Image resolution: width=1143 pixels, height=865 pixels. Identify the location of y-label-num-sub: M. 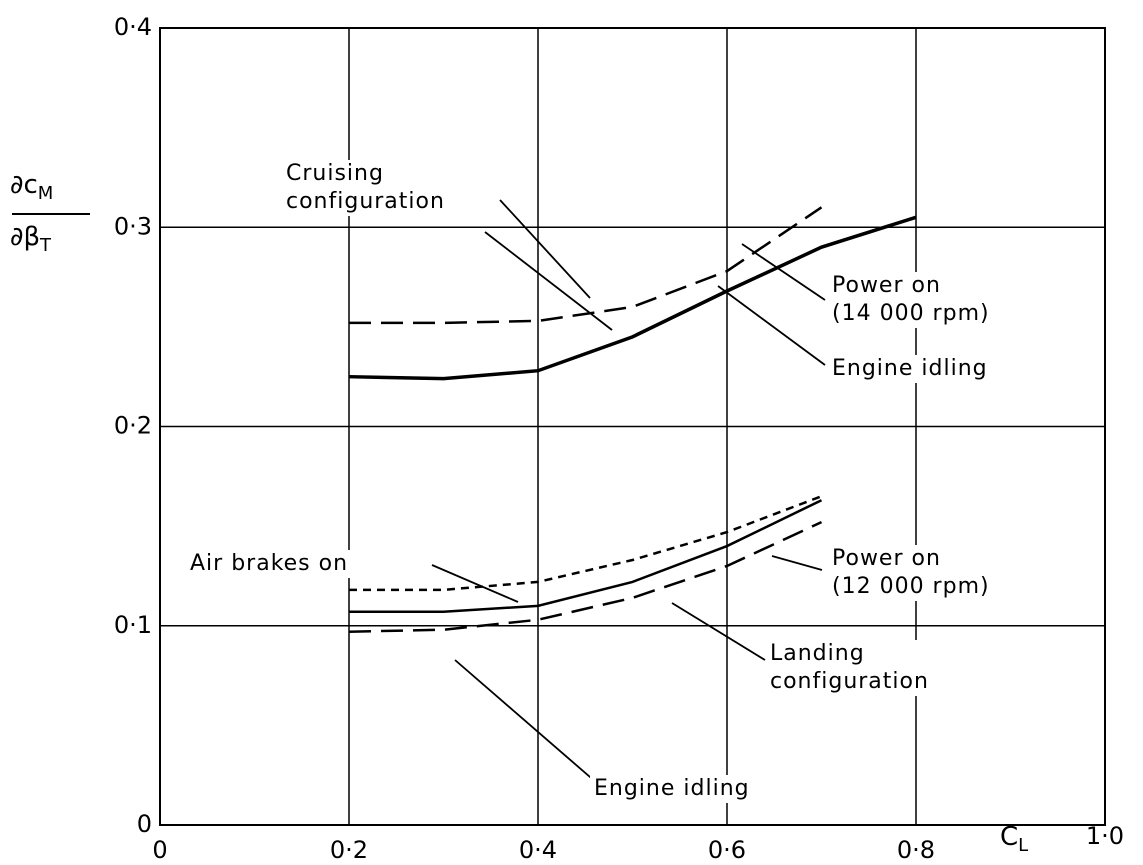
(45, 194).